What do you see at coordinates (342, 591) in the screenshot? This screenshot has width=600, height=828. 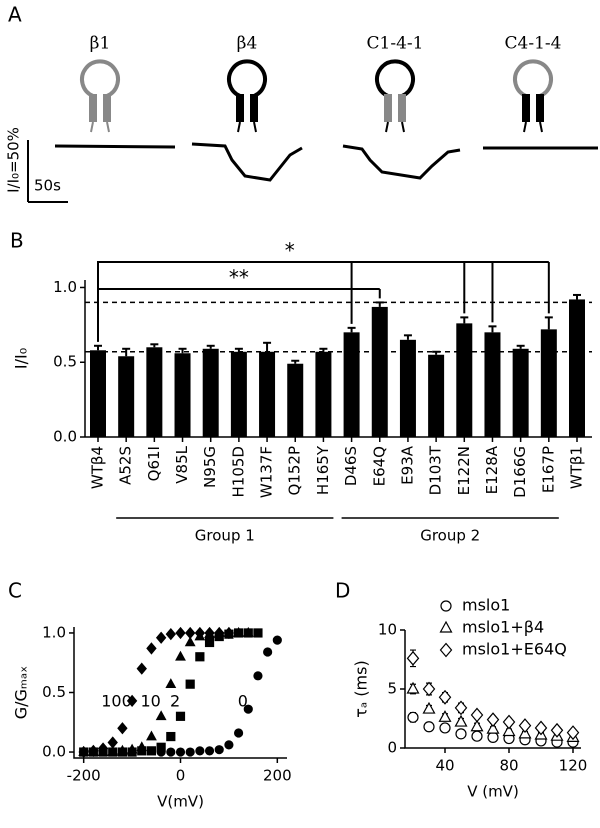 I see `panel-label: D` at bounding box center [342, 591].